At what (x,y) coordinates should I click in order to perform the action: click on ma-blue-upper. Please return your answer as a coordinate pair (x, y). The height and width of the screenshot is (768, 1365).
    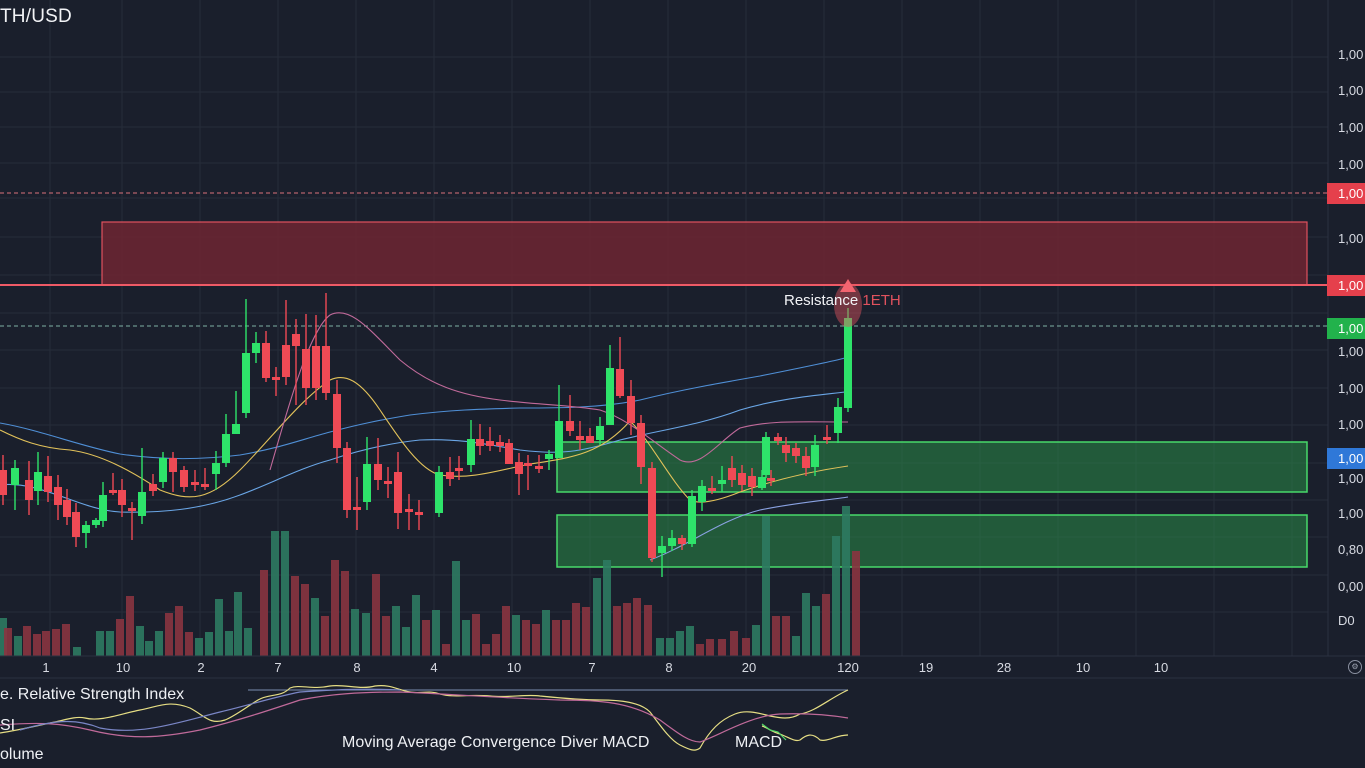
    Looking at the image, I should click on (423, 408).